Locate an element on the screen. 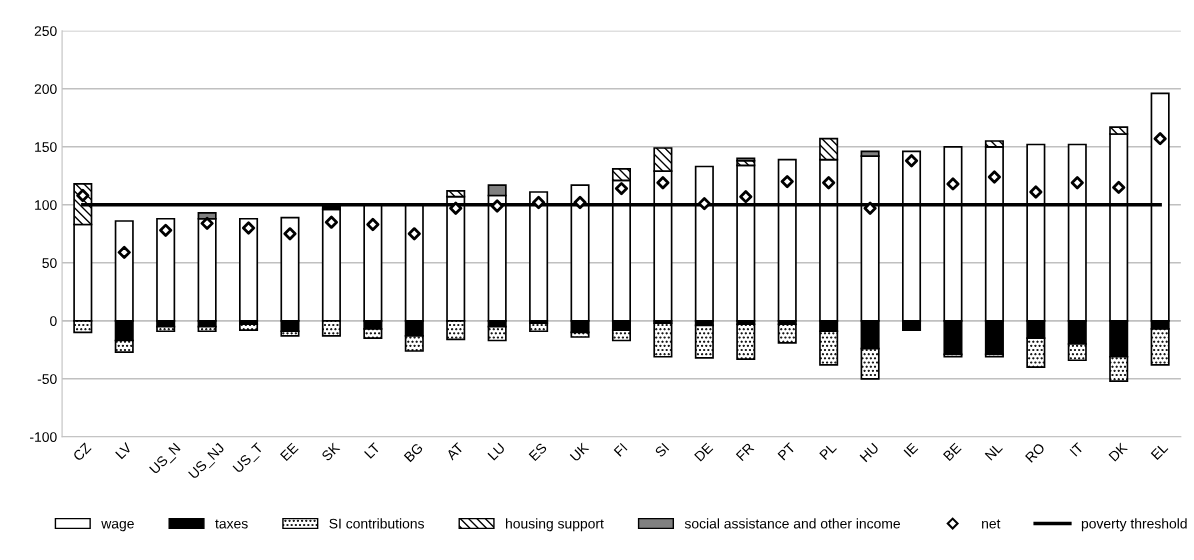 The height and width of the screenshot is (560, 1194). legend-label: social assistance and other income is located at coordinates (792, 523).